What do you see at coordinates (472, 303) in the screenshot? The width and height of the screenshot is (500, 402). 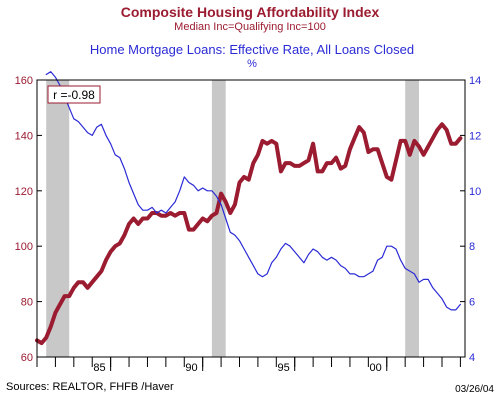 I see `right-tick-label: 6` at bounding box center [472, 303].